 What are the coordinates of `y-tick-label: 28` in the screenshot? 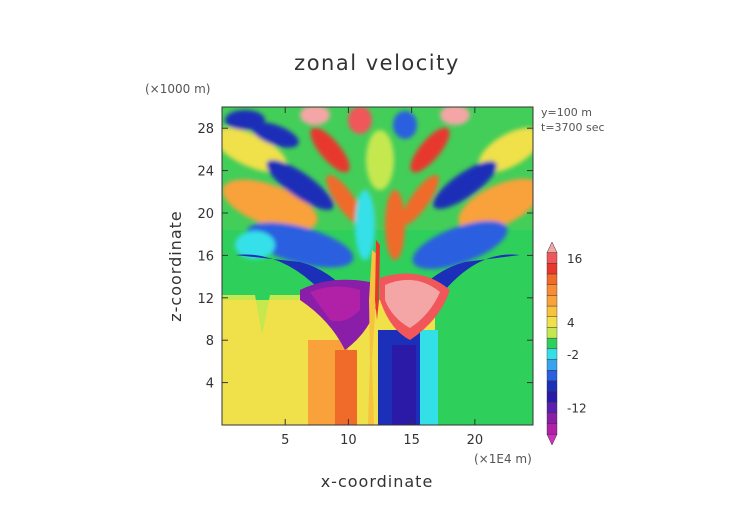 It's located at (205, 129).